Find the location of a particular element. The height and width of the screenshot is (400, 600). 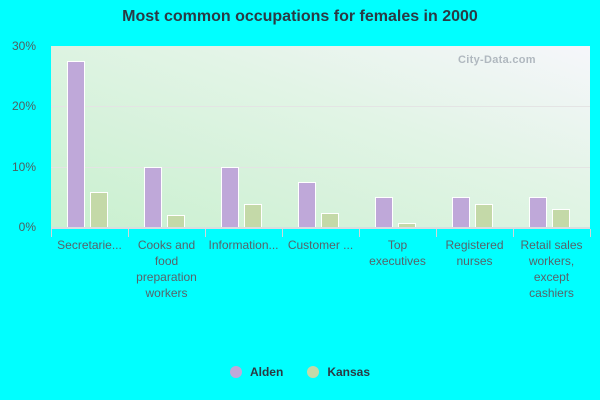

y-tick-label: 30% is located at coordinates (23, 46).